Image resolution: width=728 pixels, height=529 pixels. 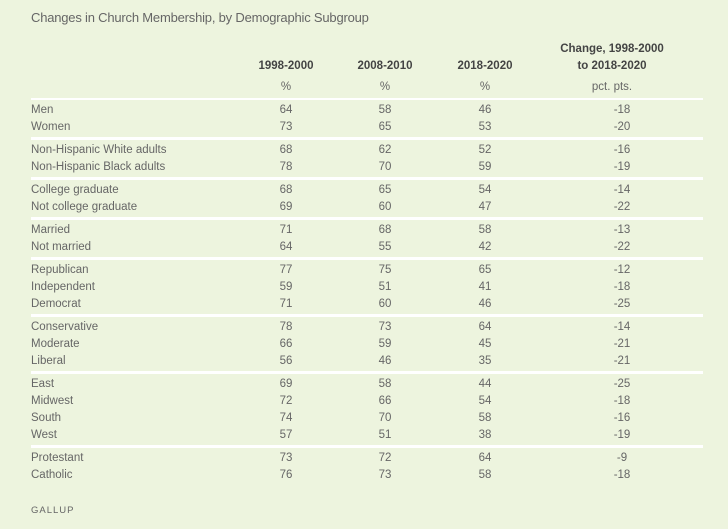 I want to click on value-2008-2010: 66, so click(x=385, y=401).